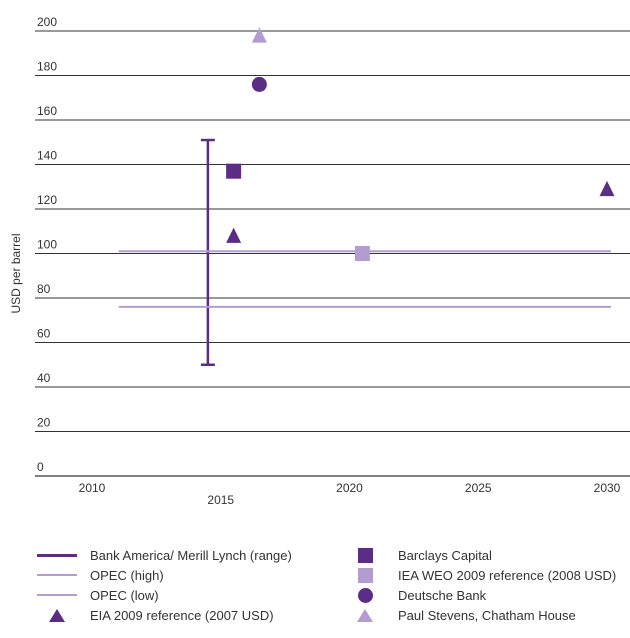  I want to click on legend-item: OPEC (high), so click(99, 575).